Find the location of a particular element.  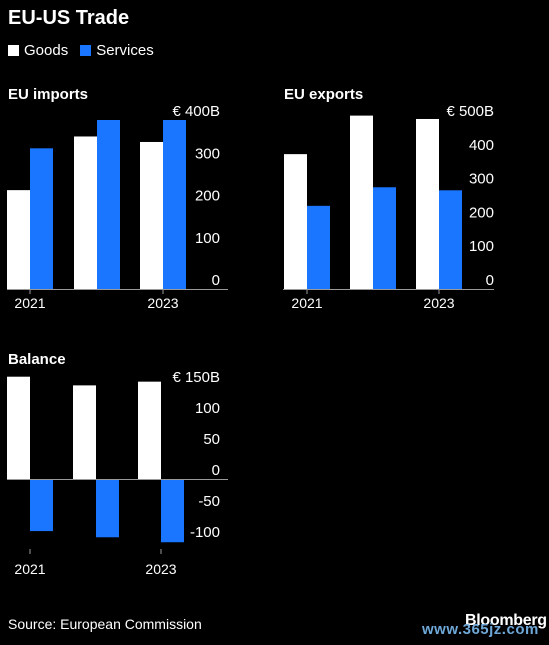

legend: Goods Services is located at coordinates (87, 50).